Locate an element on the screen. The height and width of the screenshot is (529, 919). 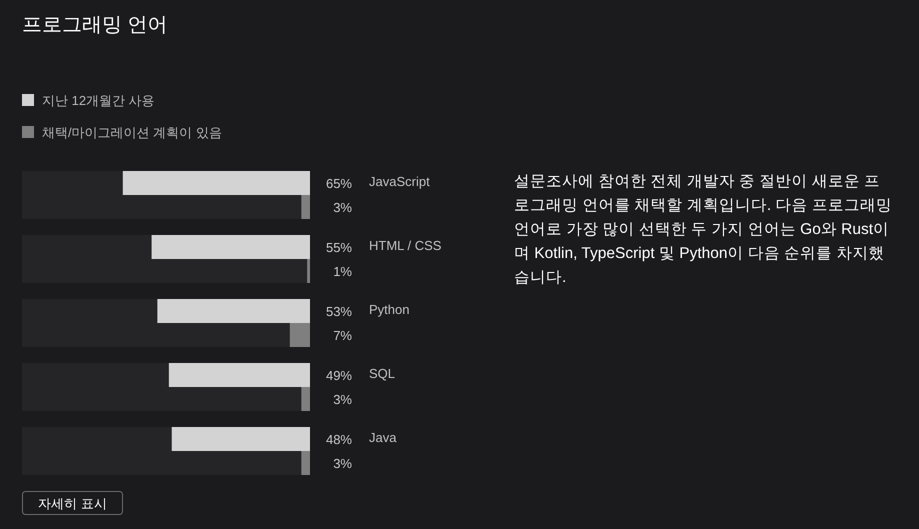
text: 설문조사에 참여한 전체 개발자 중 절반이 새로운 프로그래밍 언어를 채택할 계획입니다. 다음 프로그래밍 언어로 가장 많이 선택한 두 가지 언어는 Go와 Rust이며 Kotlin, TypeScript 및 Python이 다음 순위를 차지했습니다. is located at coordinates (703, 230).